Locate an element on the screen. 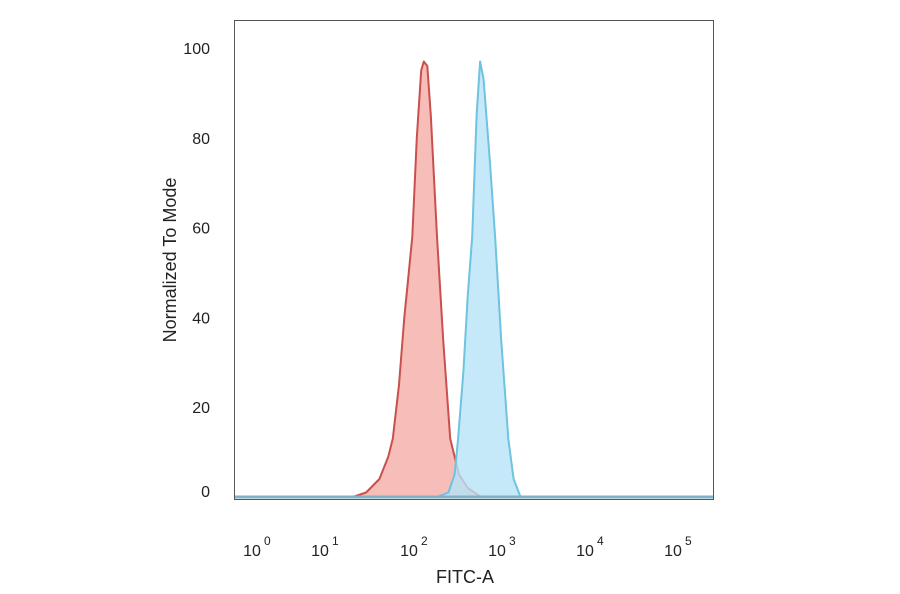 The height and width of the screenshot is (594, 900). series-2-line is located at coordinates (479, 279).